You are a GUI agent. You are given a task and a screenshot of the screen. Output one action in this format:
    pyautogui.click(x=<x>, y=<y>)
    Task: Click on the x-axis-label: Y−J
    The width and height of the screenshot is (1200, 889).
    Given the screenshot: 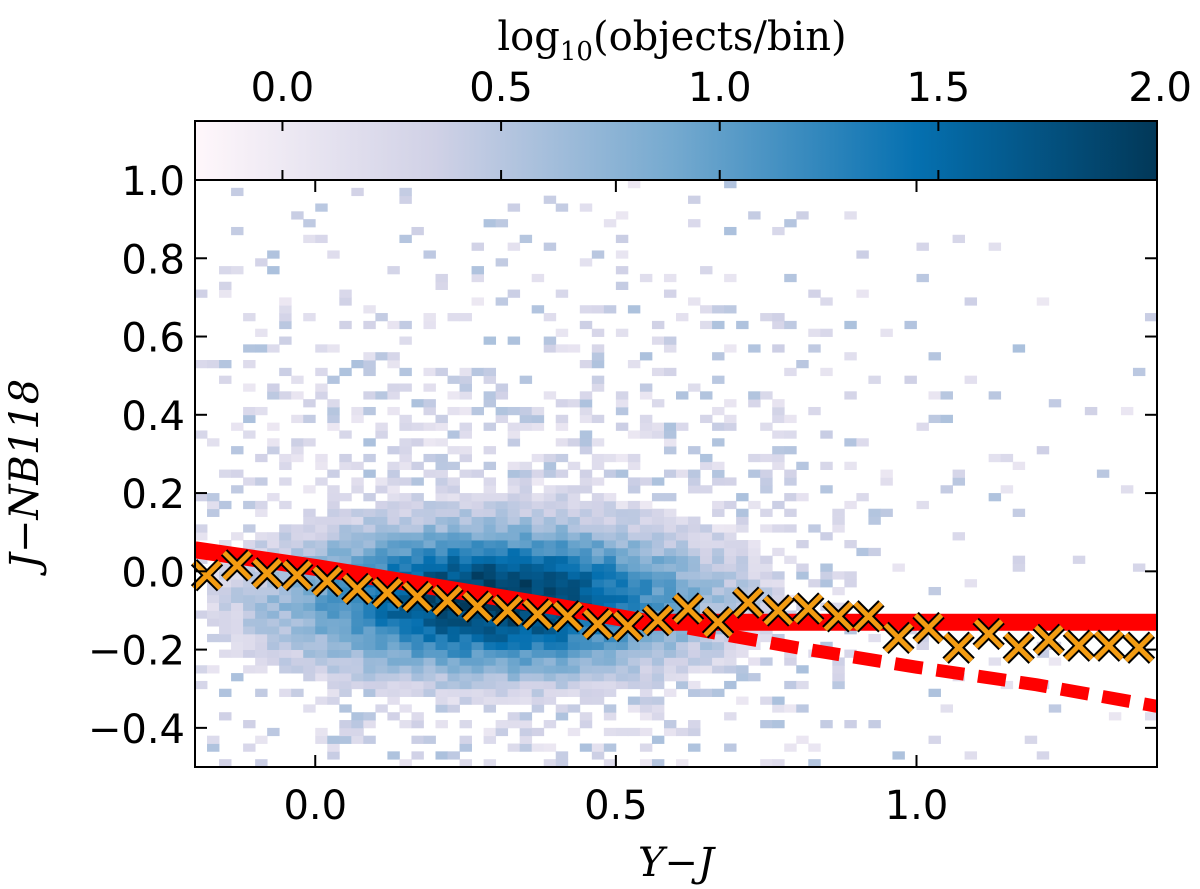 What is the action you would take?
    pyautogui.click(x=677, y=863)
    